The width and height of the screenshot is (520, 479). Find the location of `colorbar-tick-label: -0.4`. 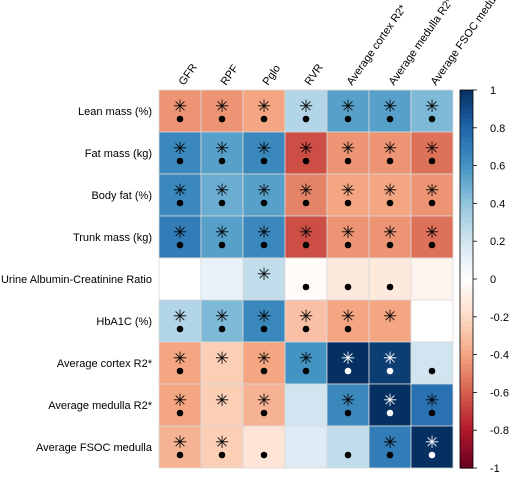

colorbar-tick-label: -0.4 is located at coordinates (499, 356).